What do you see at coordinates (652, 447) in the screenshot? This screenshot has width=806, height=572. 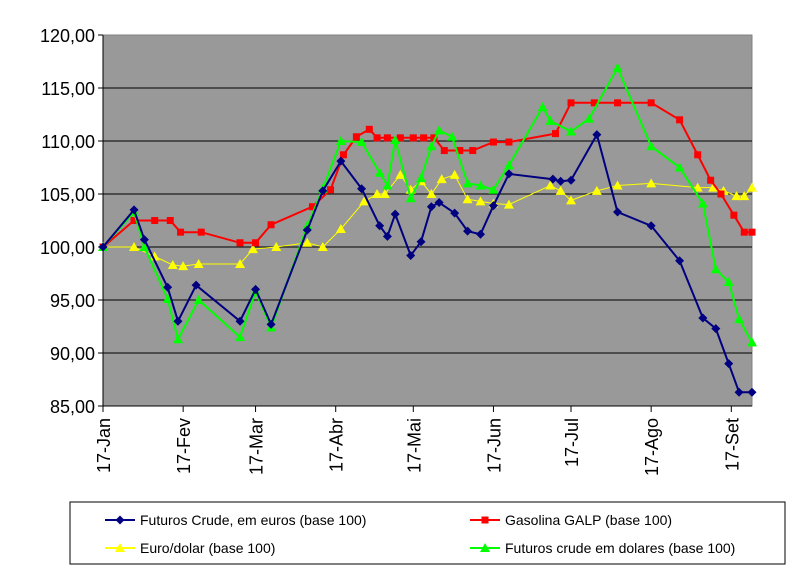 I see `x-tick-label: 17-Ago` at bounding box center [652, 447].